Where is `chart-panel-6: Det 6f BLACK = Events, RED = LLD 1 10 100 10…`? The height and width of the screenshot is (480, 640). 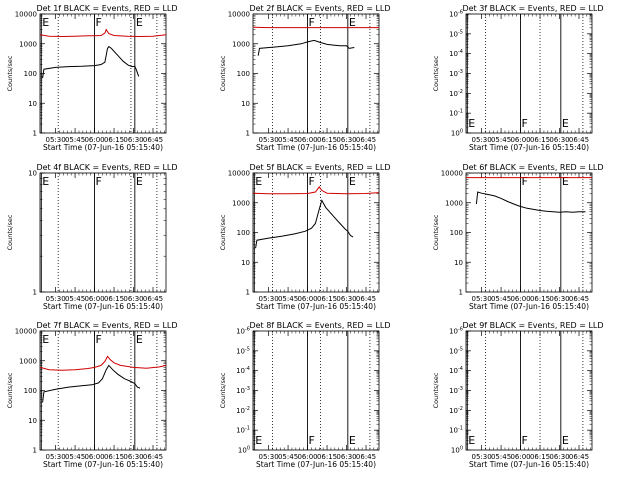 chart-panel-6: Det 6f BLACK = Events, RED = LLD 1 10 100 10… is located at coordinates (518, 237).